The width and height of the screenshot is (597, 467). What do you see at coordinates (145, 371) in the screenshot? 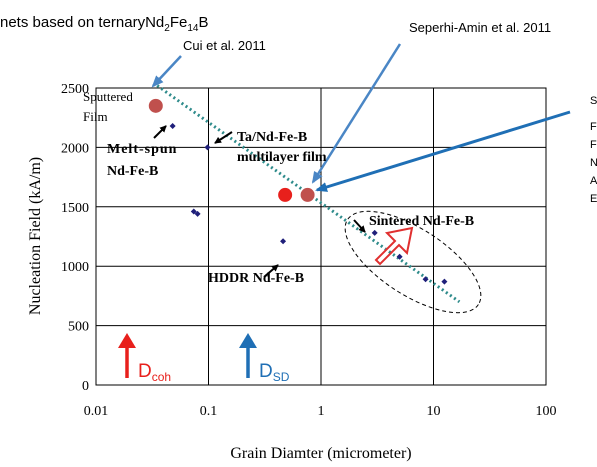
I see `dcoh-label-base: D` at bounding box center [145, 371].